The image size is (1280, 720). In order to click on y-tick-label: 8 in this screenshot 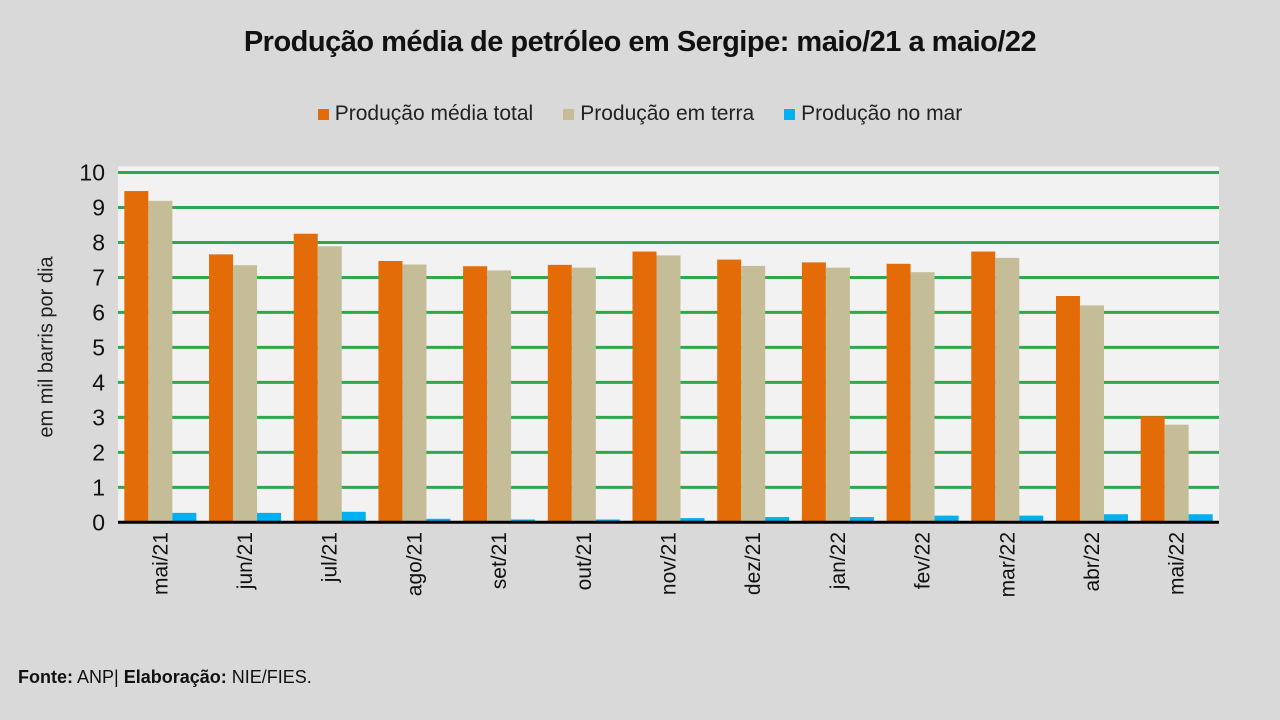, I will do `click(98, 242)`.